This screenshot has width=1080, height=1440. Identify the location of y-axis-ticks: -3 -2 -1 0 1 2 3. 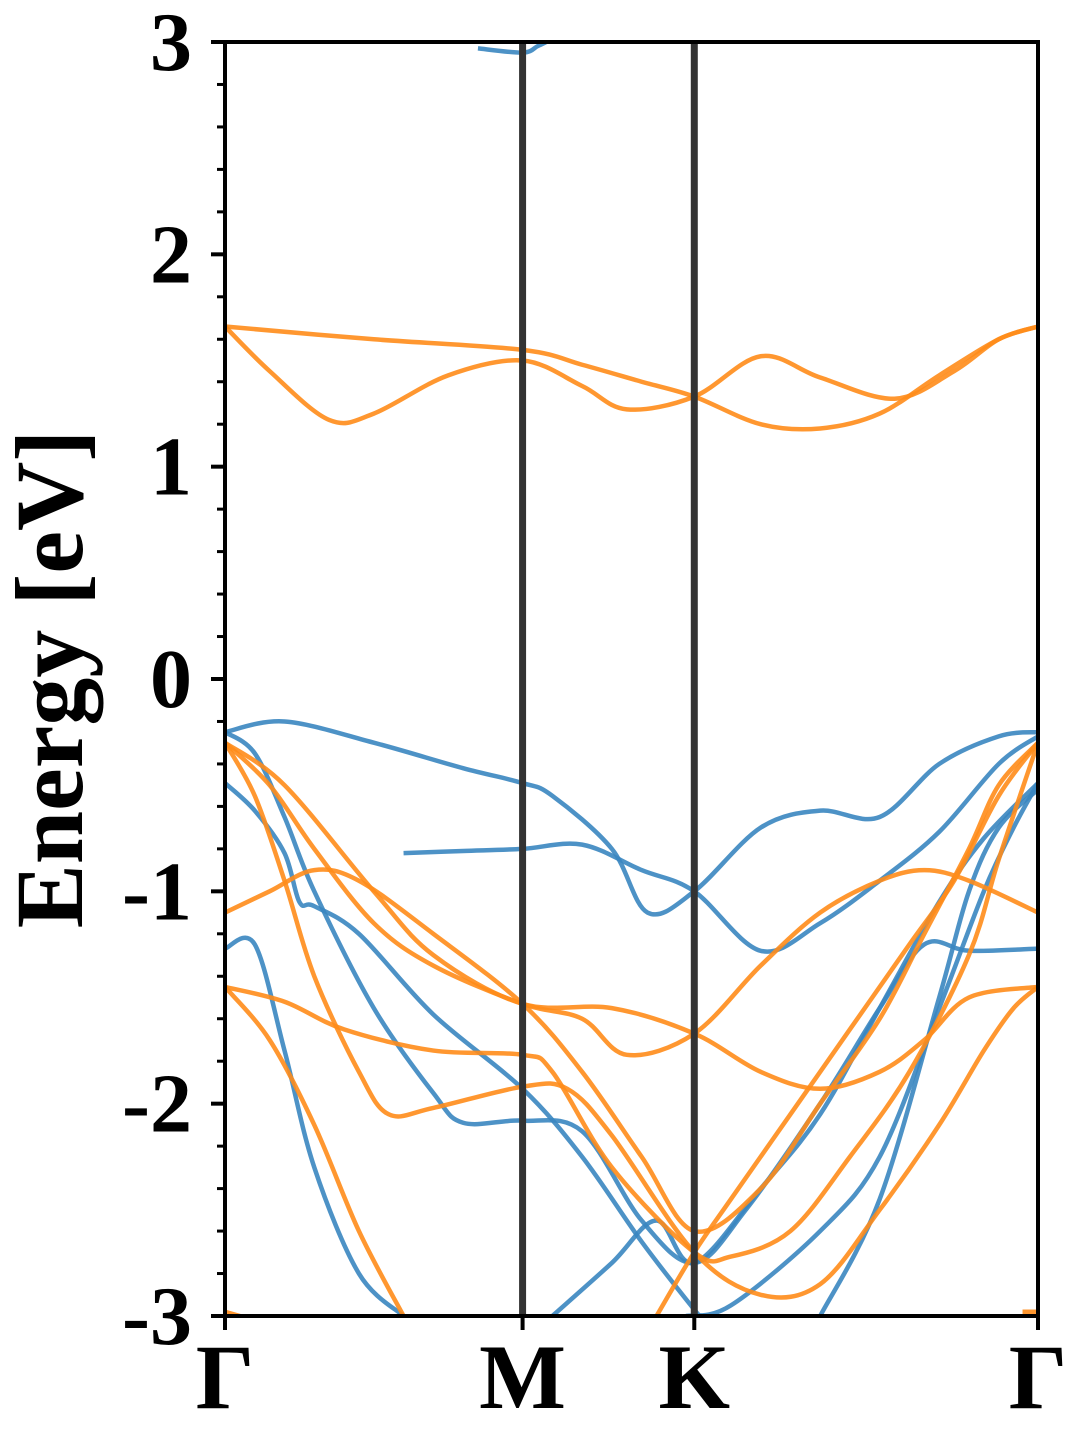
(173, 681).